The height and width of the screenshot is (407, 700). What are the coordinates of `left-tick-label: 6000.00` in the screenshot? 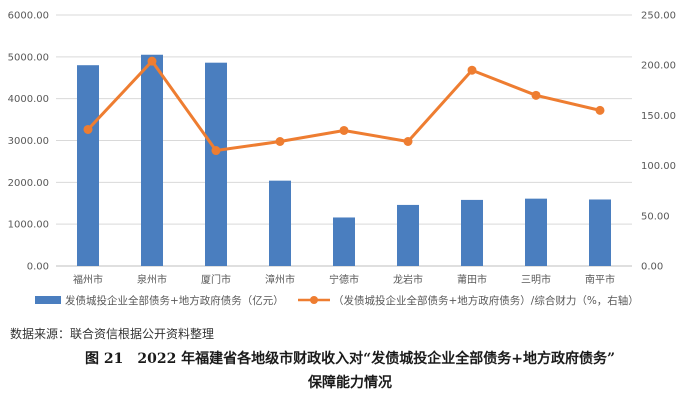 It's located at (28, 16).